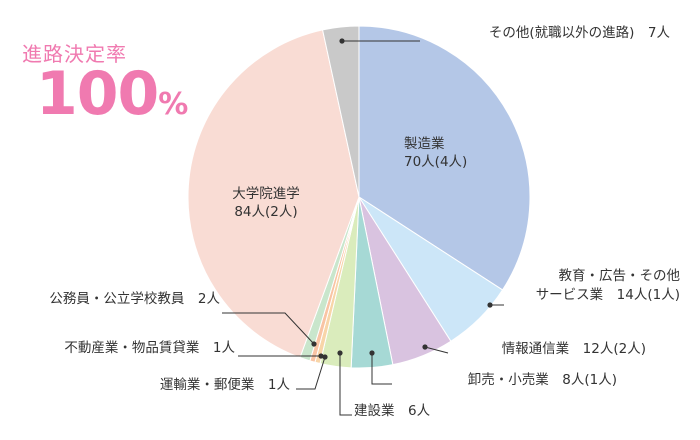  I want to click on slice-label-9-line-1: 大学院進学, so click(266, 194).